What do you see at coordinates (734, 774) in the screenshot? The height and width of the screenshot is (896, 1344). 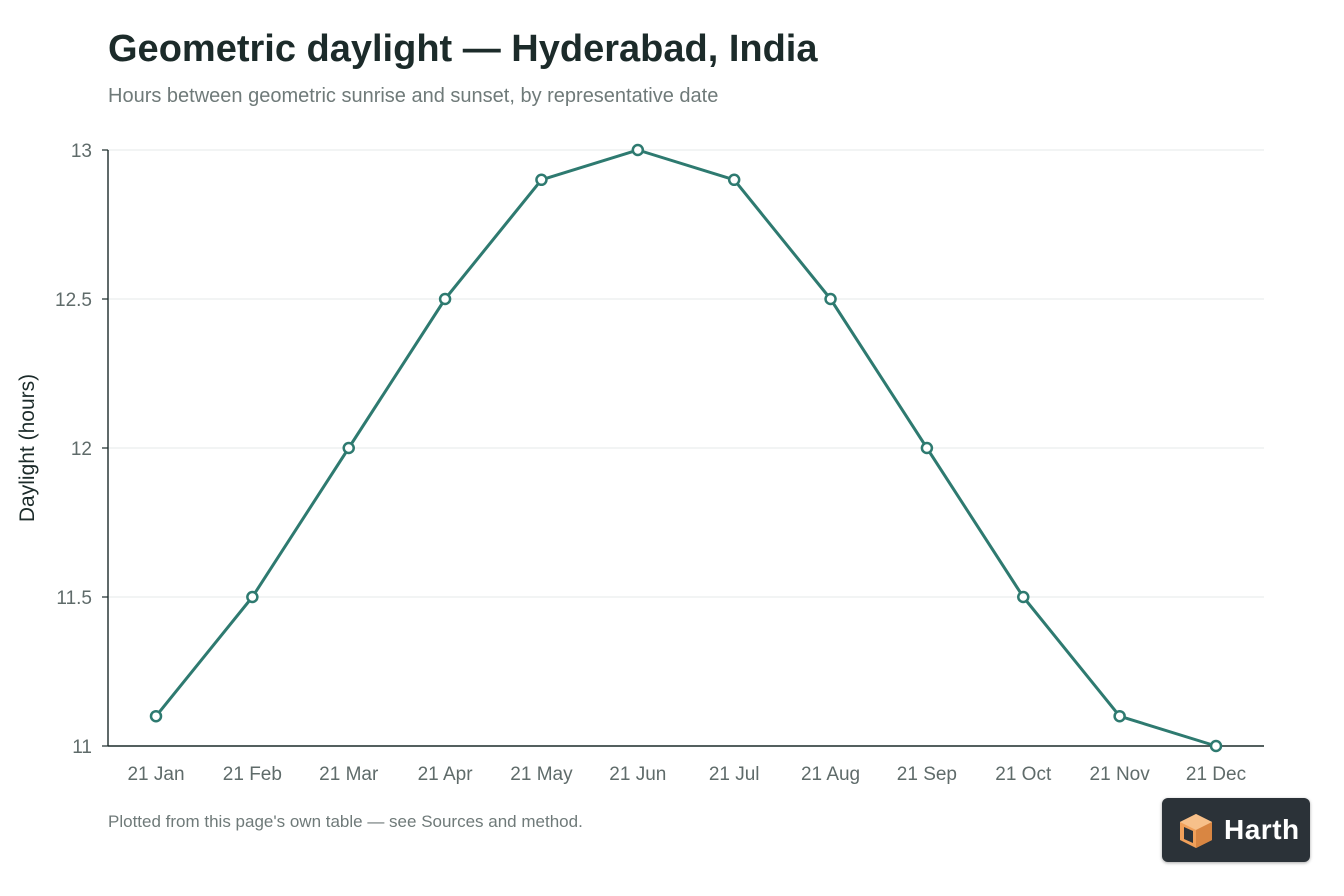 I see `x-tick-label: 21 Jul` at bounding box center [734, 774].